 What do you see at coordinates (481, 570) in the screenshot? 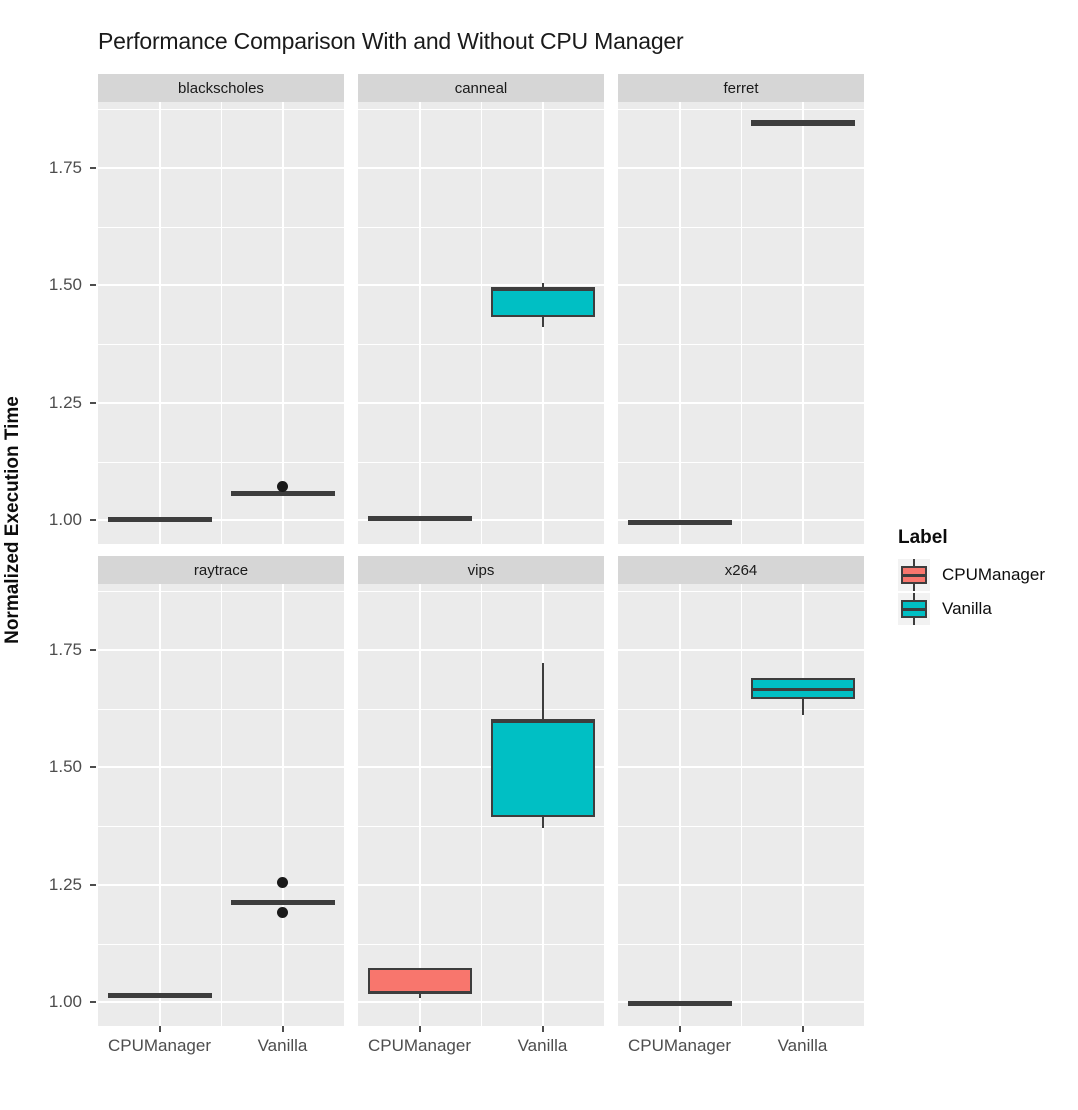
I see `facet-strip-label: vips` at bounding box center [481, 570].